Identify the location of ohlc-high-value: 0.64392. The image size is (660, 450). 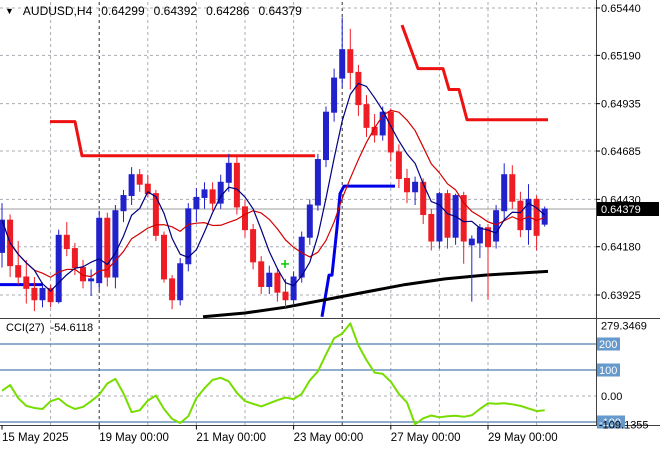
(175, 11).